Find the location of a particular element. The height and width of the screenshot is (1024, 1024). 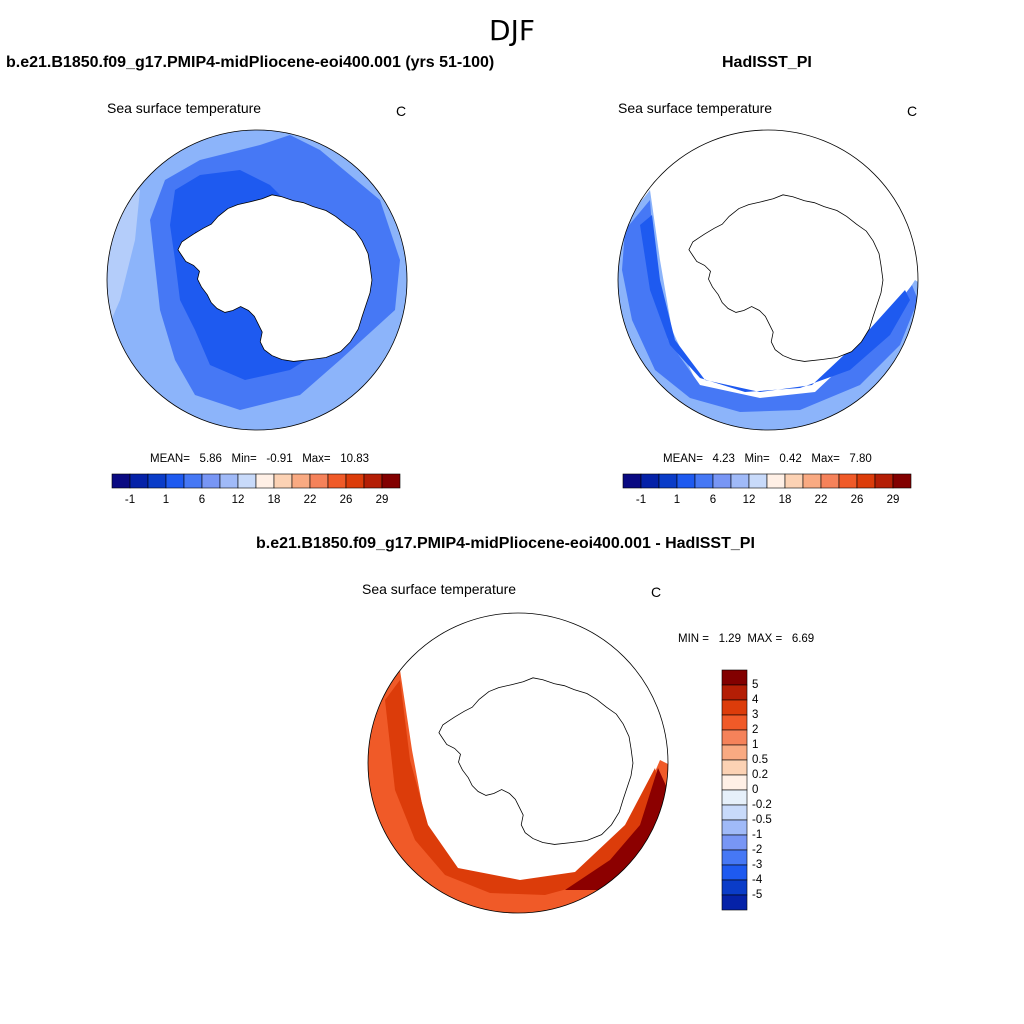

panel3-colorbar-tick-label: -5 is located at coordinates (757, 895).